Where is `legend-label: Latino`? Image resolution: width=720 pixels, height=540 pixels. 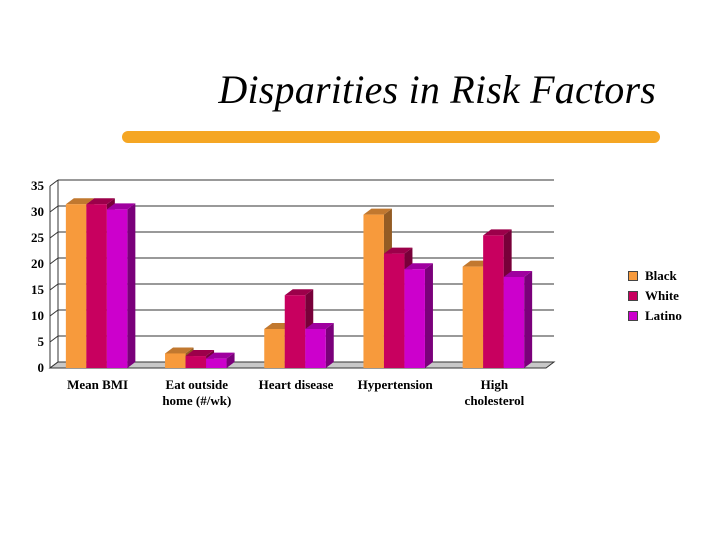 legend-label: Latino is located at coordinates (663, 315).